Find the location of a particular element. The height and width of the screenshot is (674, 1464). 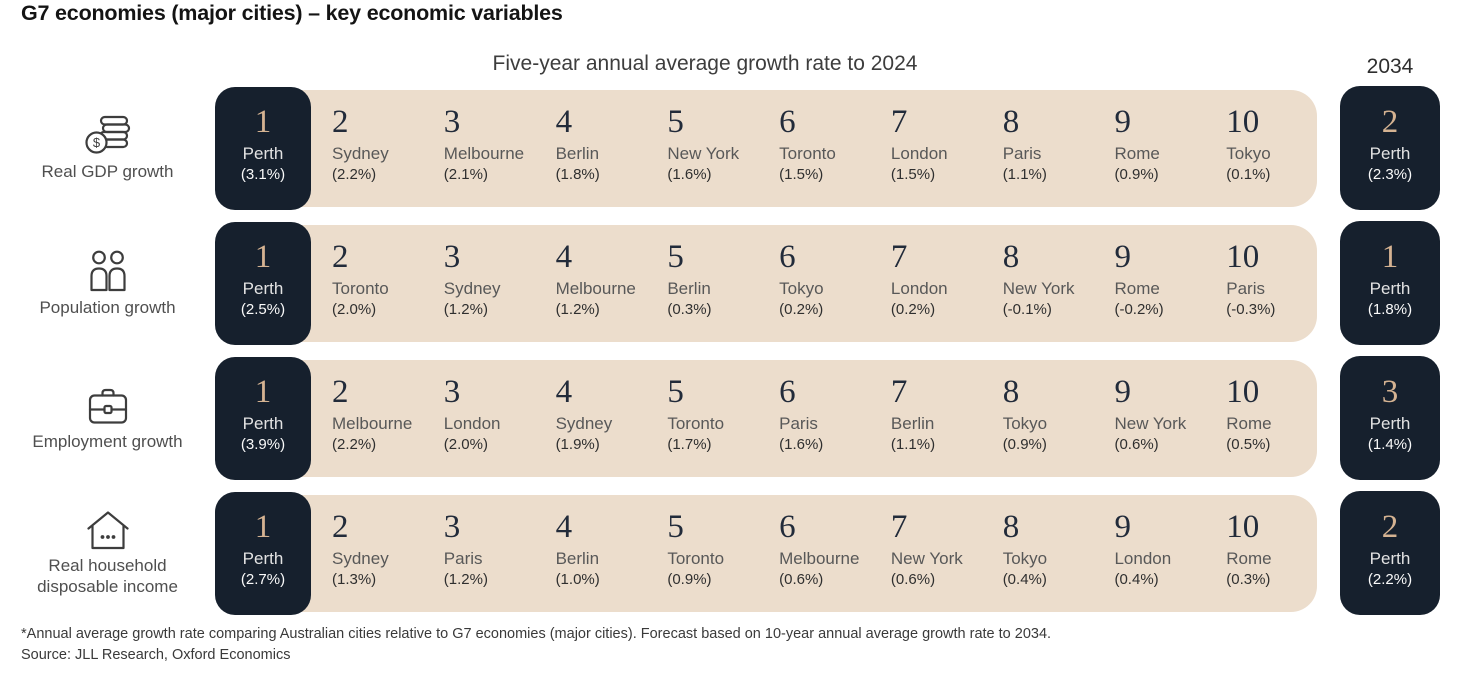

rank-cell: 5 Toronto (1.7%) is located at coordinates (702, 418).